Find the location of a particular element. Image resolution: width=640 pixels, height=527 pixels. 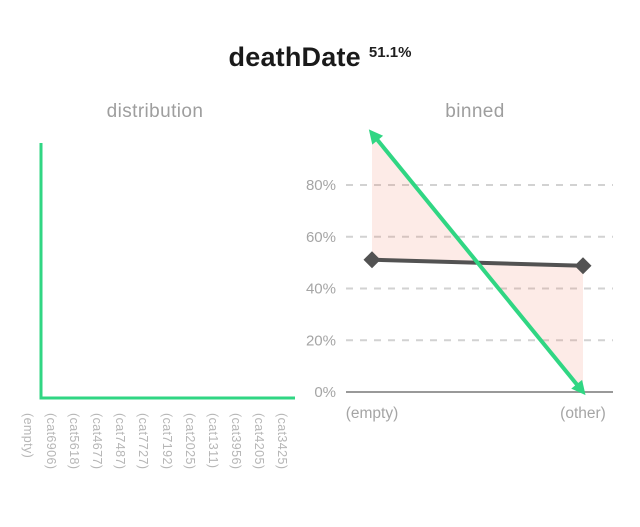

distribution-category-label: (cat7192) is located at coordinates (166, 441).